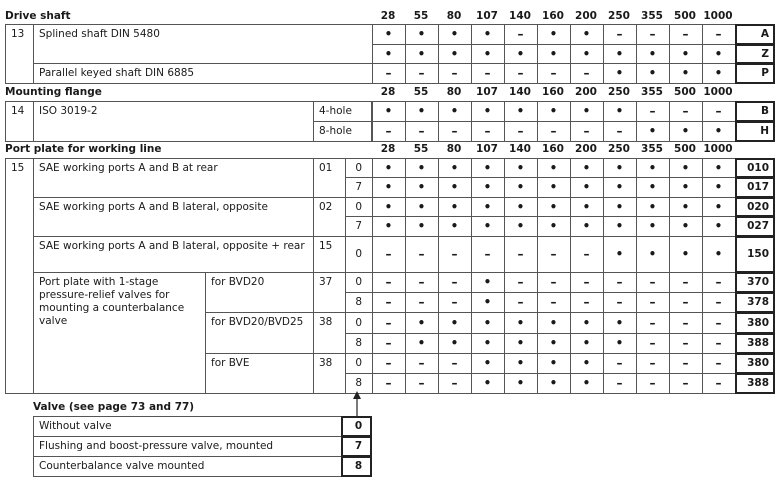 Image resolution: width=784 pixels, height=484 pixels. Describe the element at coordinates (487, 15) in the screenshot. I see `size-header: 107` at that location.